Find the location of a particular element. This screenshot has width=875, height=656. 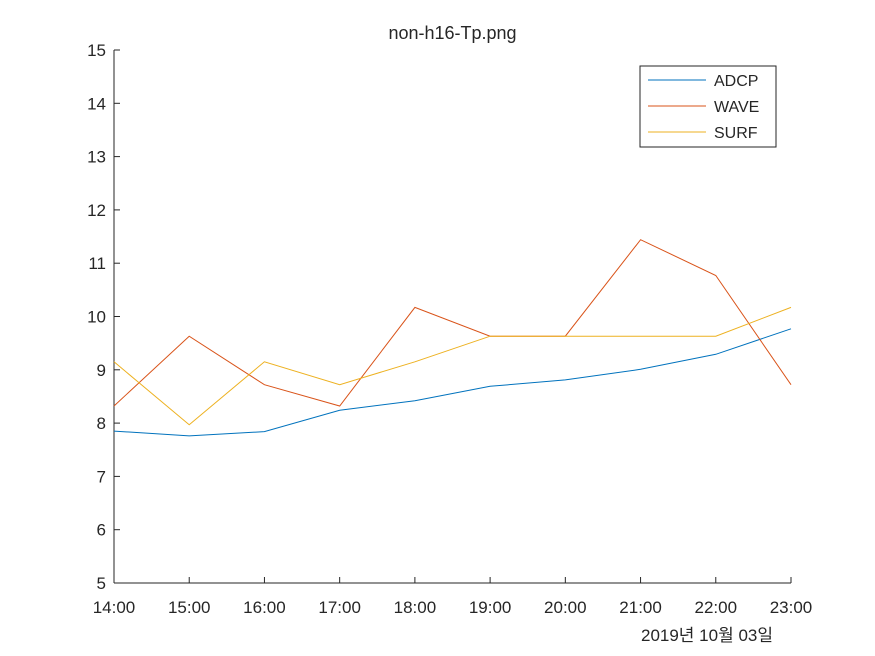

y-tick-label: 13 is located at coordinates (96, 157).